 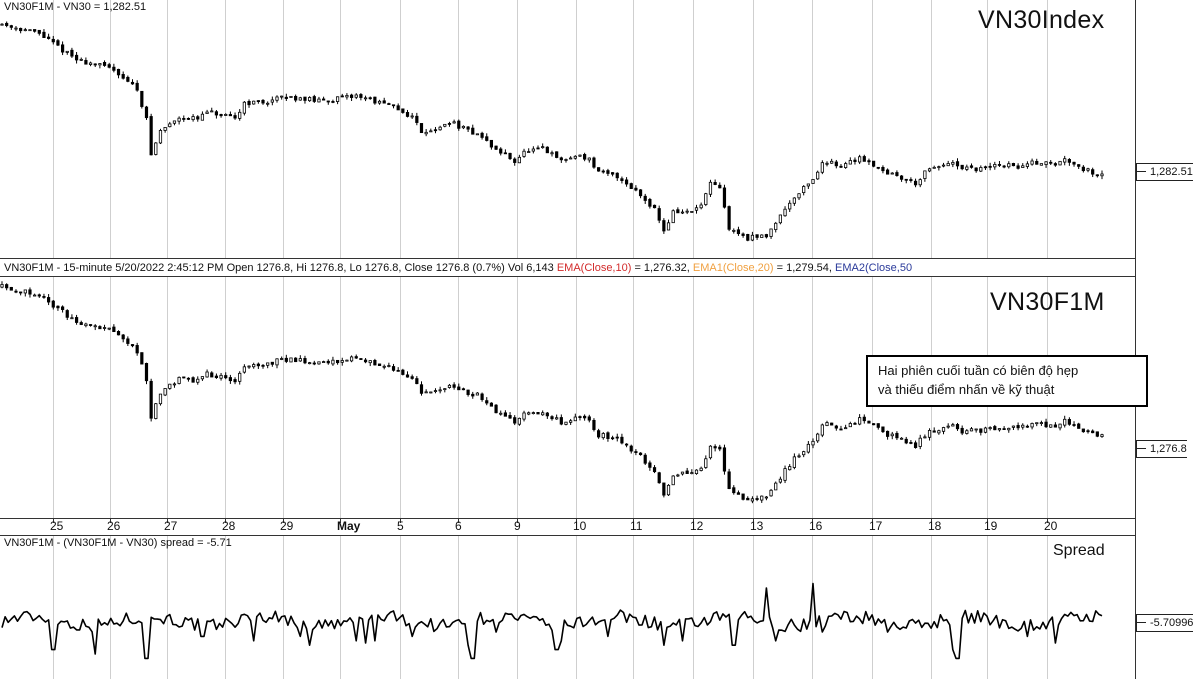 What do you see at coordinates (816, 526) in the screenshot?
I see `x-tick-label: 16` at bounding box center [816, 526].